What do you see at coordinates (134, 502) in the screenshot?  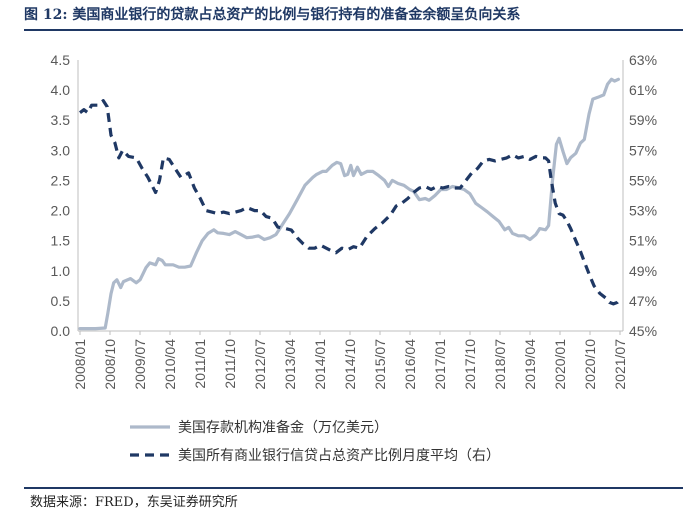 I see `source-note: 数据来源：FRED，东吴证券研究所` at bounding box center [134, 502].